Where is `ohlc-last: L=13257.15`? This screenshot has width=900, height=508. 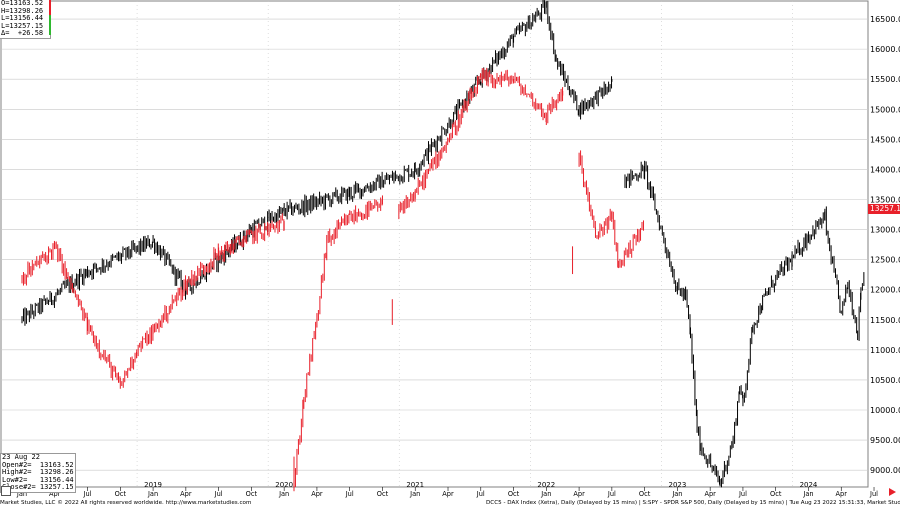
ohlc-last: L=13257.15 is located at coordinates (22, 25).